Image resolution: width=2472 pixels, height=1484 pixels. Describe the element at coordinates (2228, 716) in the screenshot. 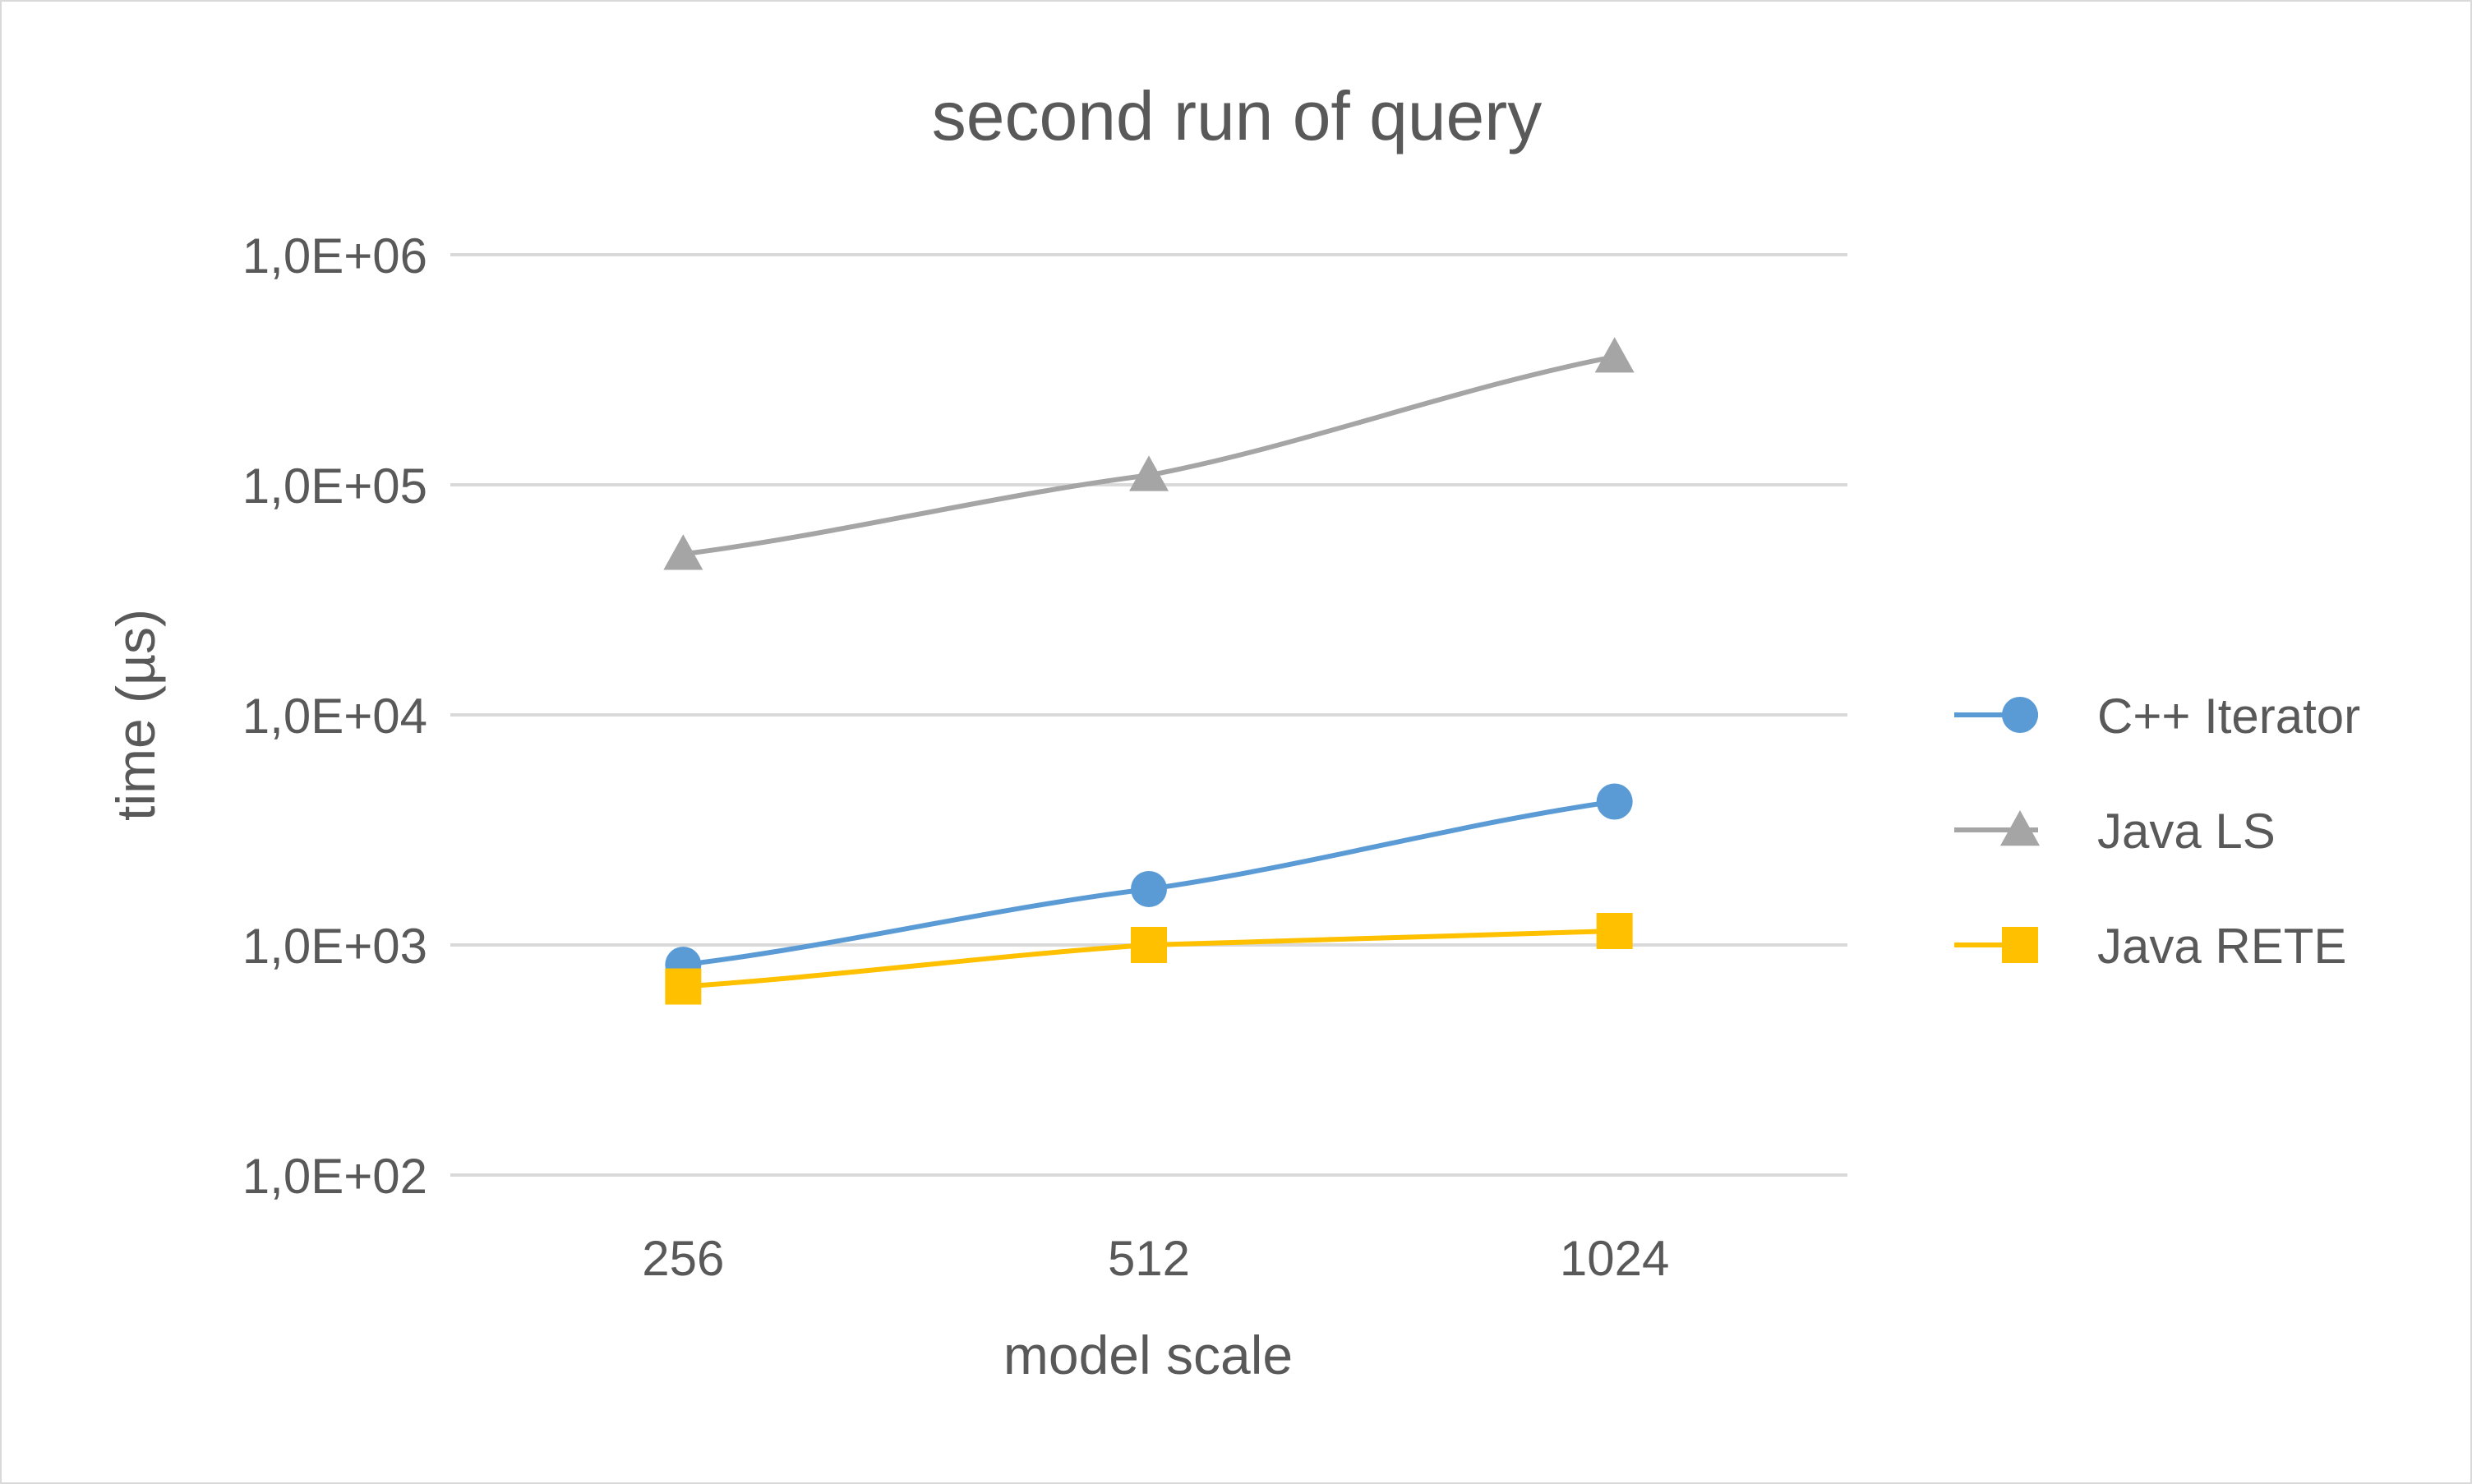

I see `legend-label: C++ Iterator` at that location.